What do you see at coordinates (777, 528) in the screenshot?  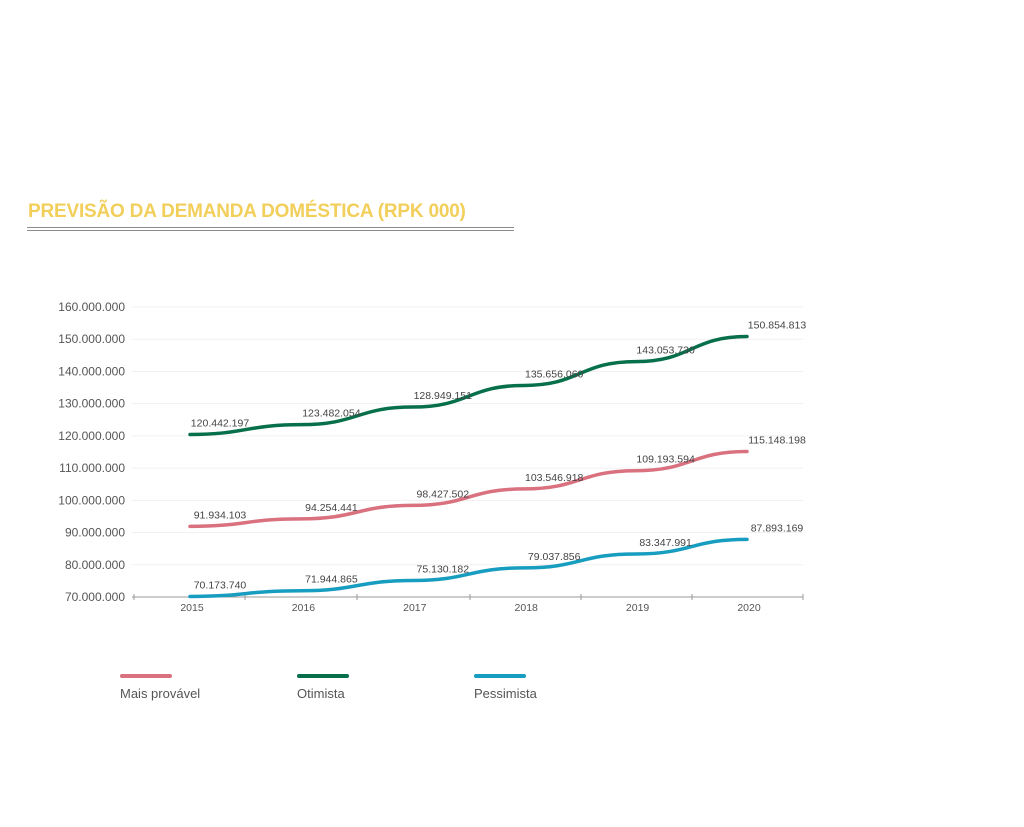 I see `data-label: 87.893.169` at bounding box center [777, 528].